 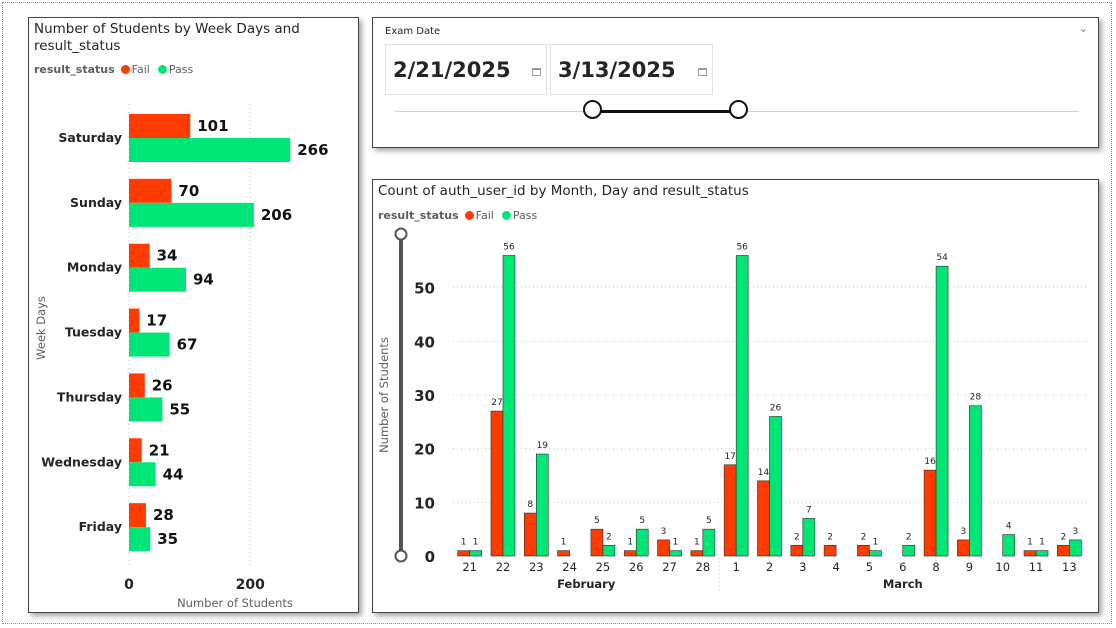 What do you see at coordinates (592, 109) in the screenshot?
I see `slider-start-handle` at bounding box center [592, 109].